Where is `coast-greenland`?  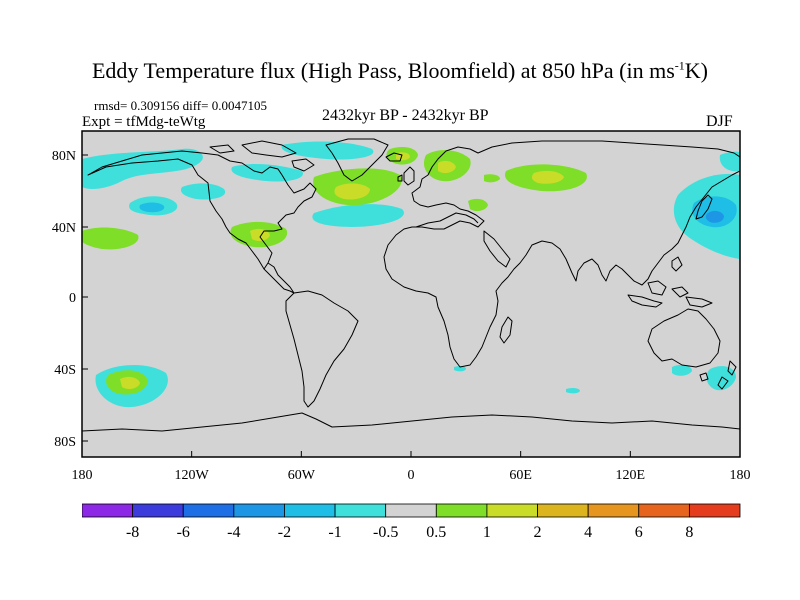 coast-greenland is located at coordinates (357, 160).